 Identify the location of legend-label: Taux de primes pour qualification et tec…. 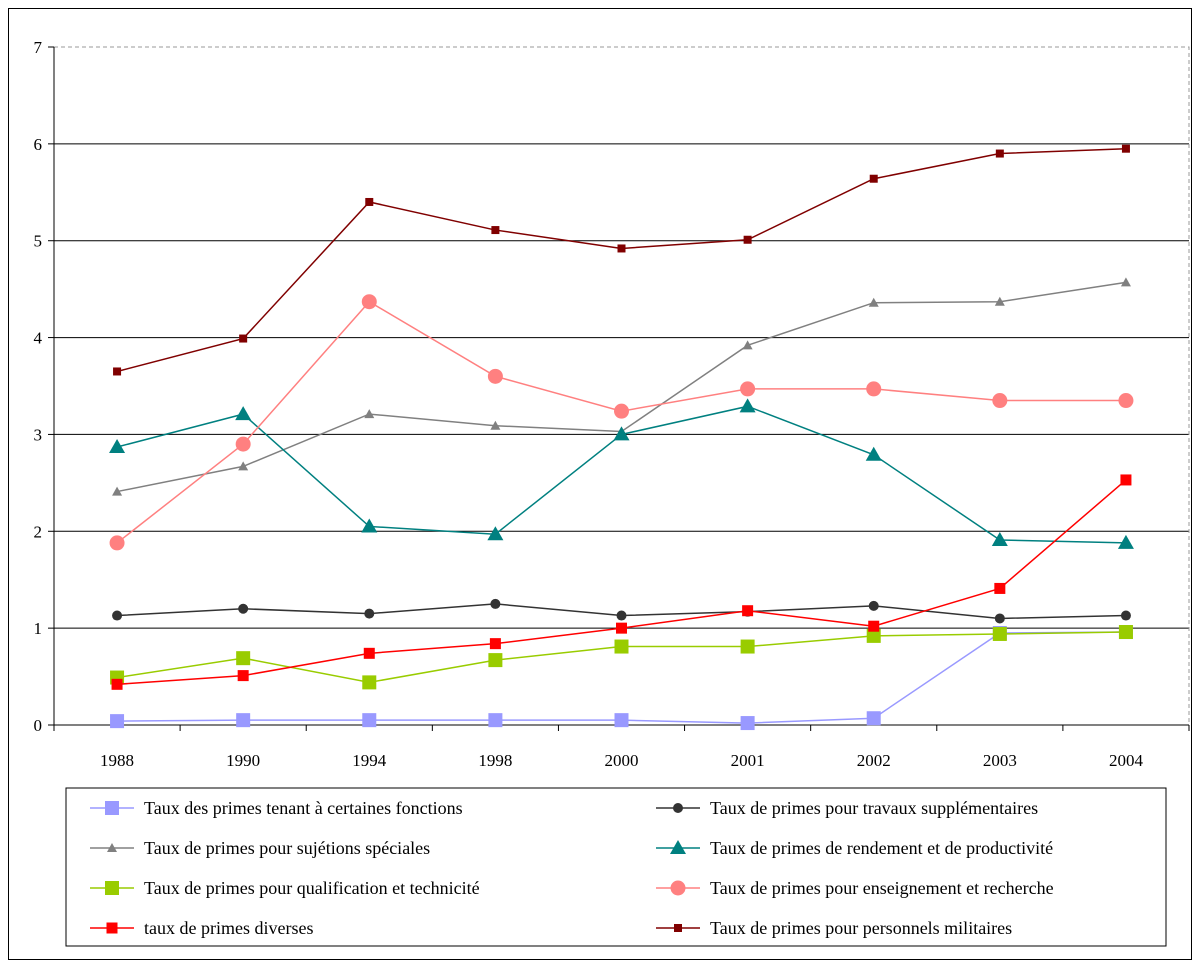
(312, 888).